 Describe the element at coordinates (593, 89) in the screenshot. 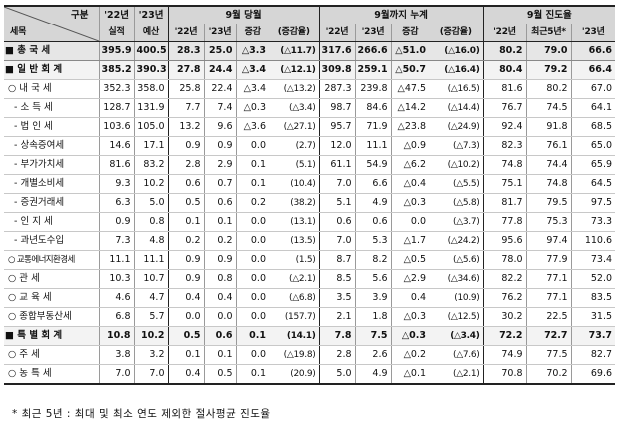

I see `cell-progress-23: 67.0` at that location.